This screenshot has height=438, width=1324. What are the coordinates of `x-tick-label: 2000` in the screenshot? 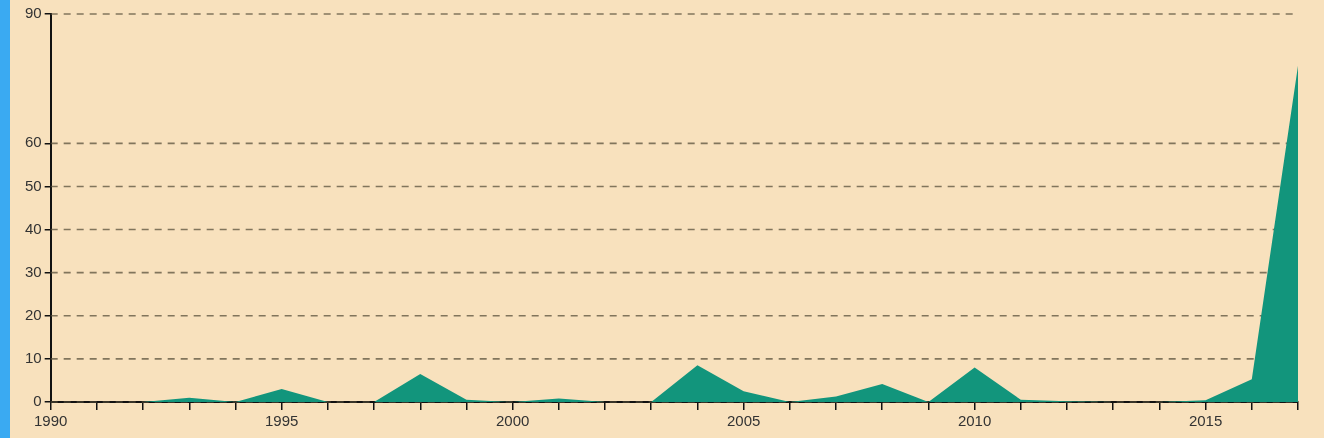 It's located at (512, 421).